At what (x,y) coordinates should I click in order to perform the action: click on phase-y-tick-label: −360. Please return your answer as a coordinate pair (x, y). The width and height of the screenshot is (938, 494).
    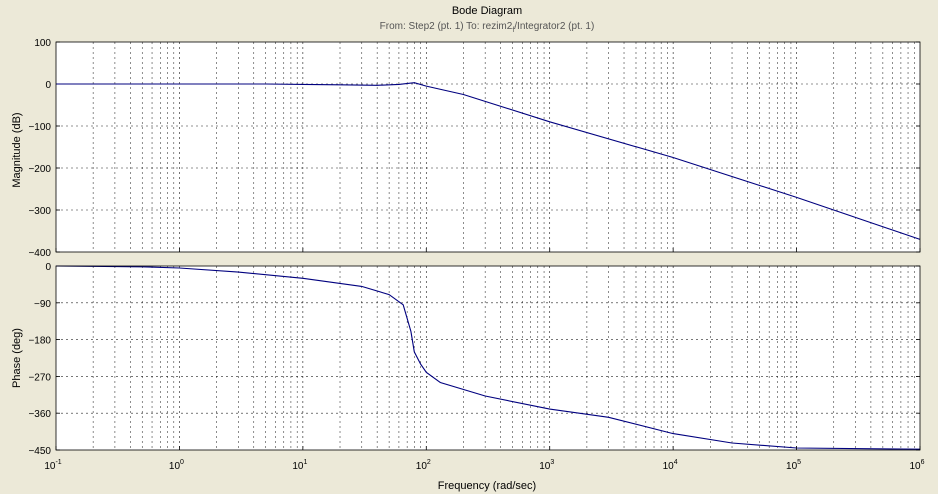
    Looking at the image, I should click on (39, 414).